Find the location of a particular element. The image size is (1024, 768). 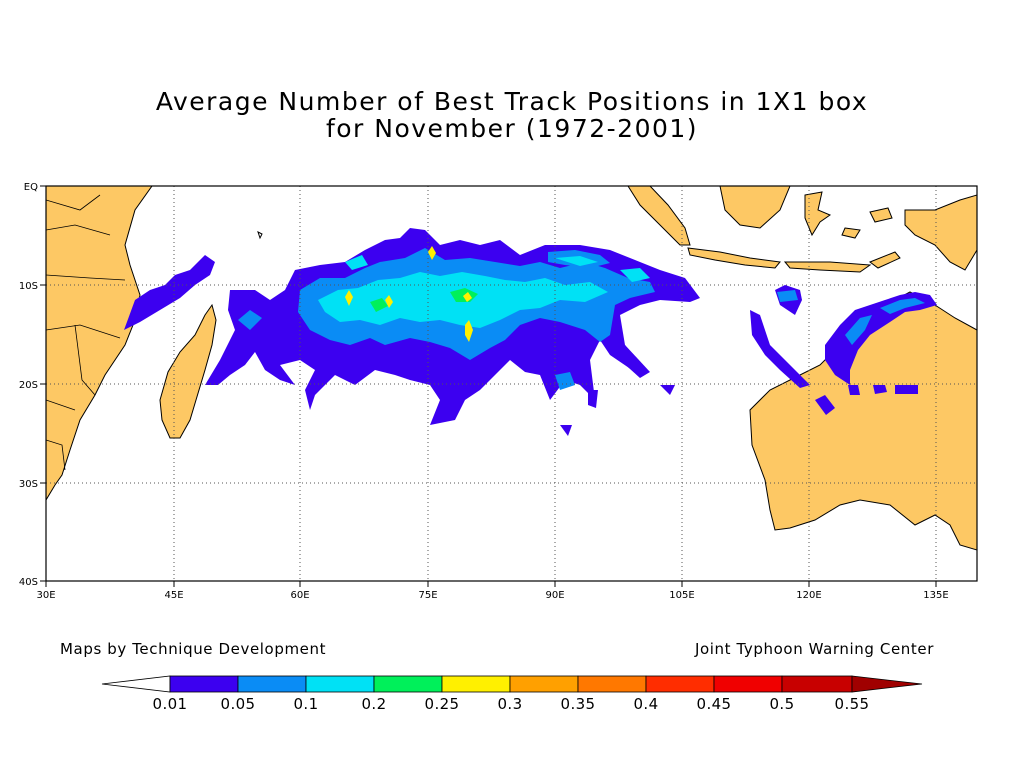

africa-land is located at coordinates (99, 343).